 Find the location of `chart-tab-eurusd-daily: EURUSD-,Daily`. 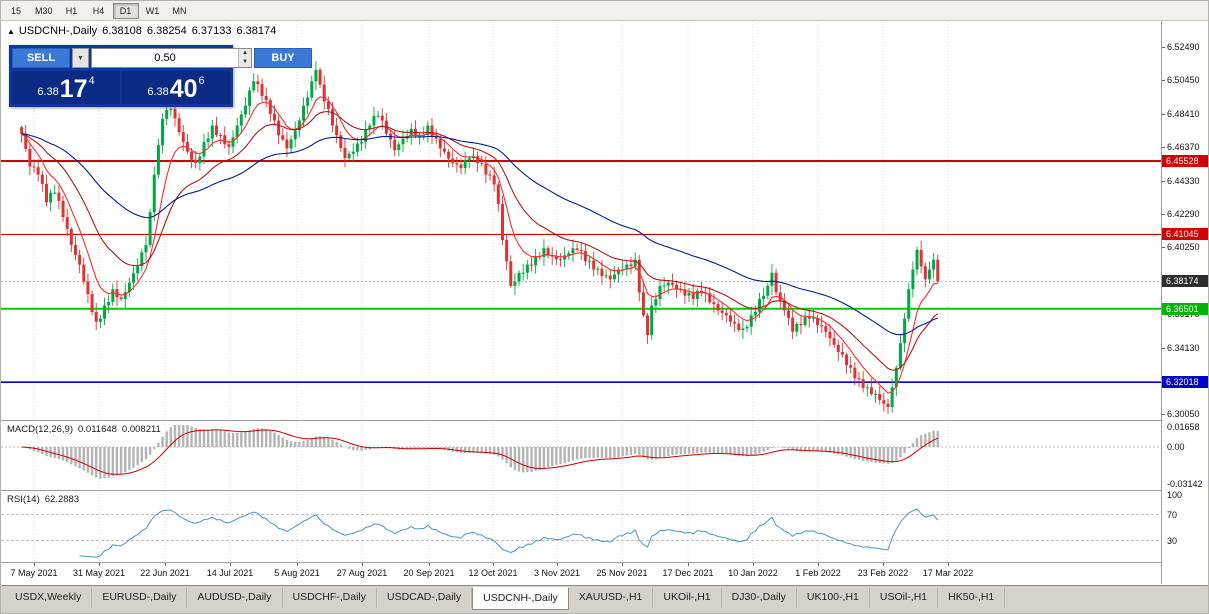

chart-tab-eurusd-daily: EURUSD-,Daily is located at coordinates (140, 598).